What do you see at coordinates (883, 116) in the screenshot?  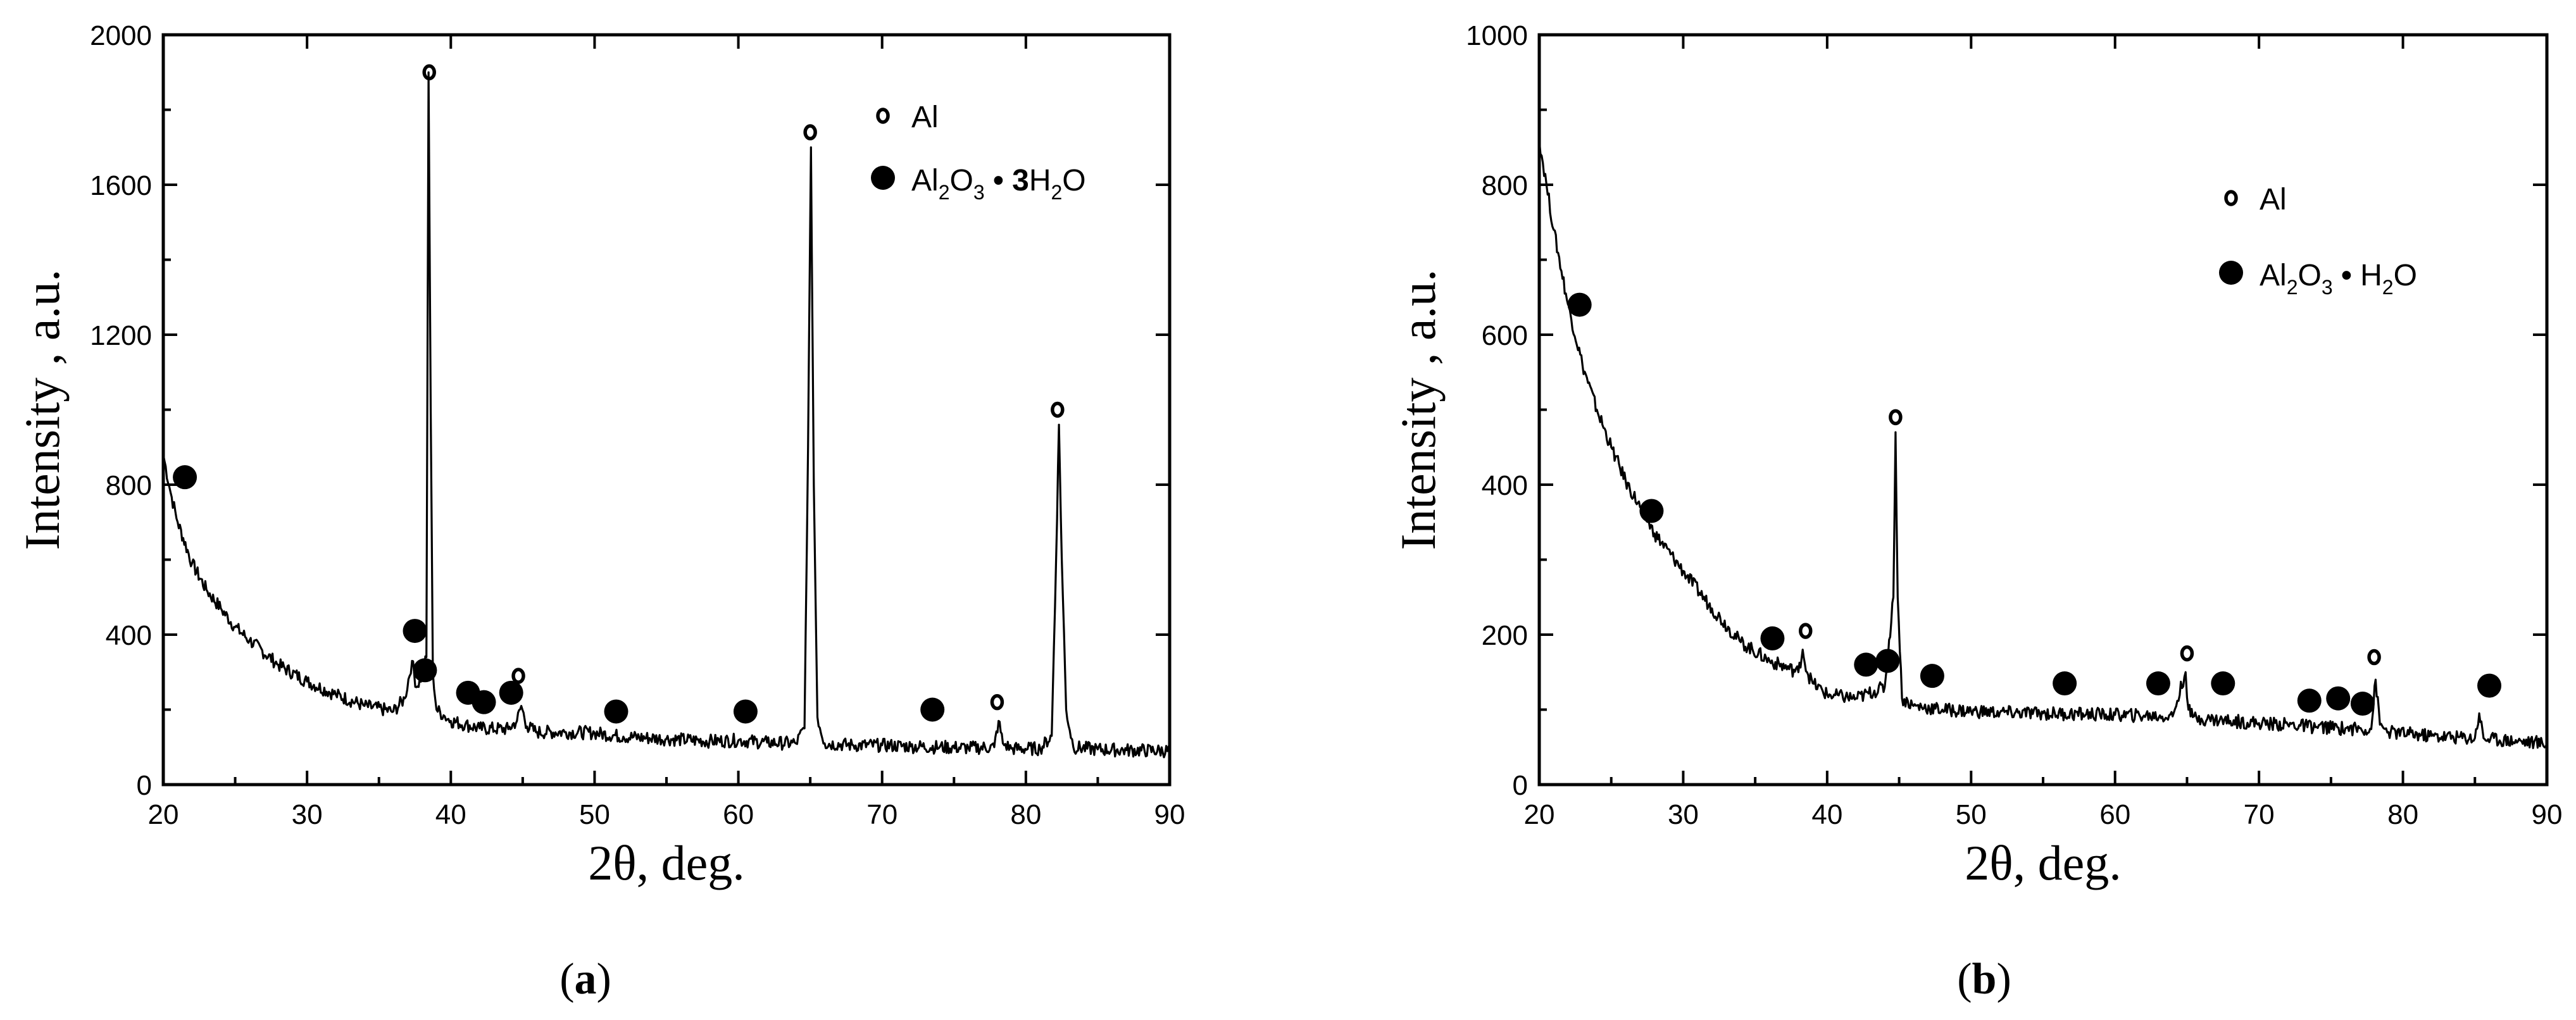 I see `panel-a-legend-al-marker` at bounding box center [883, 116].